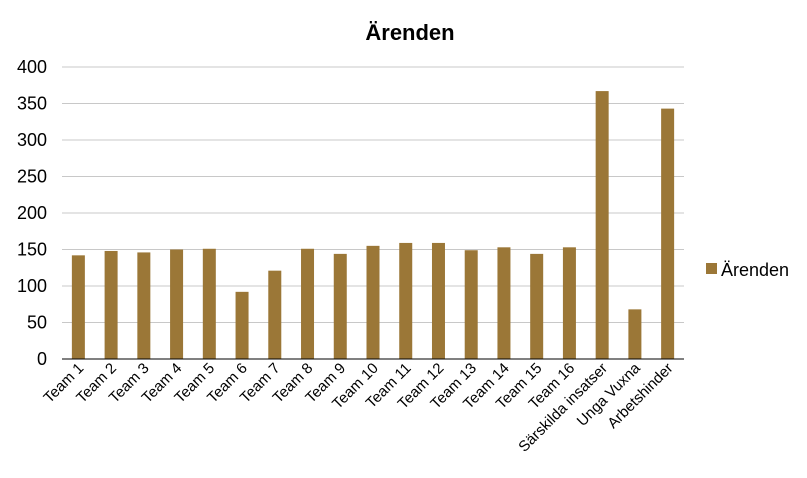  What do you see at coordinates (37, 323) in the screenshot?
I see `y-tick-label: 50` at bounding box center [37, 323].